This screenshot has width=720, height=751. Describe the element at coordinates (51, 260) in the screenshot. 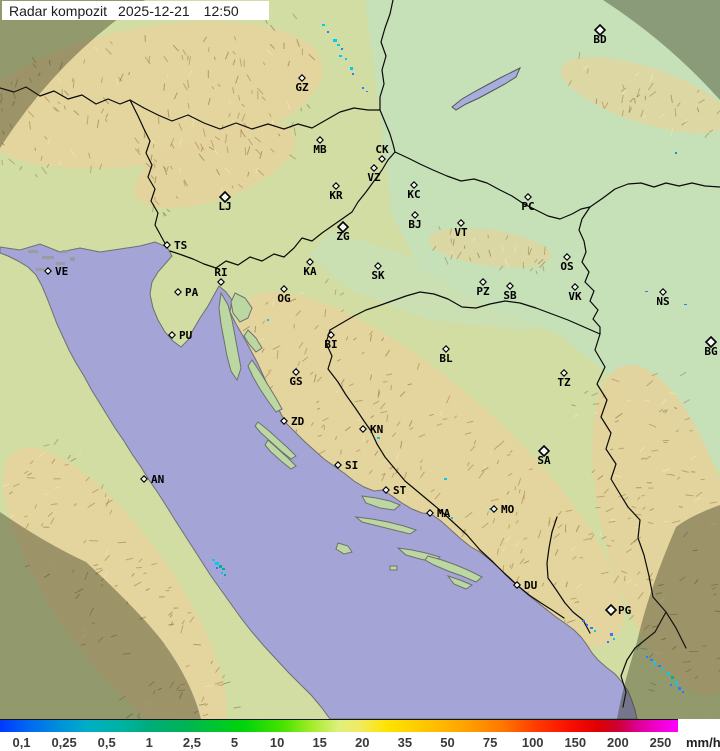

I see `venice-lagoon` at that location.